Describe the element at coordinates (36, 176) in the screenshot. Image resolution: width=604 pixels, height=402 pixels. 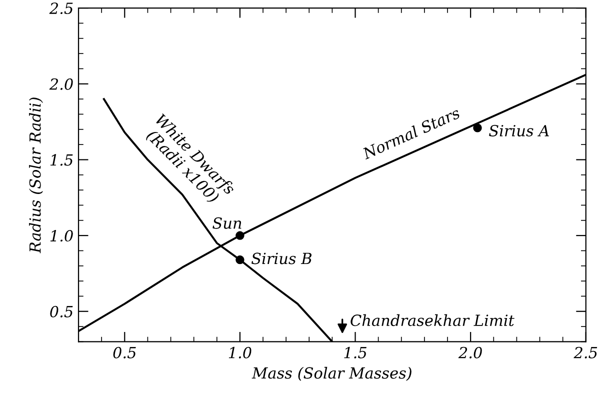
I see `y-axis-title: Radius (Solar Radii)` at that location.